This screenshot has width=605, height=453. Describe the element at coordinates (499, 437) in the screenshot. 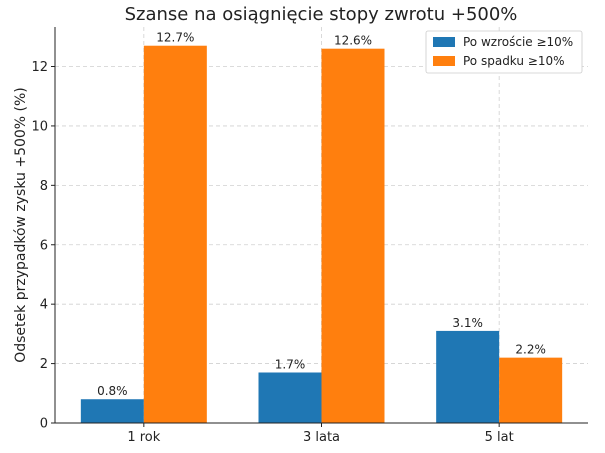

I see `x-tick-label: 5 lat` at that location.